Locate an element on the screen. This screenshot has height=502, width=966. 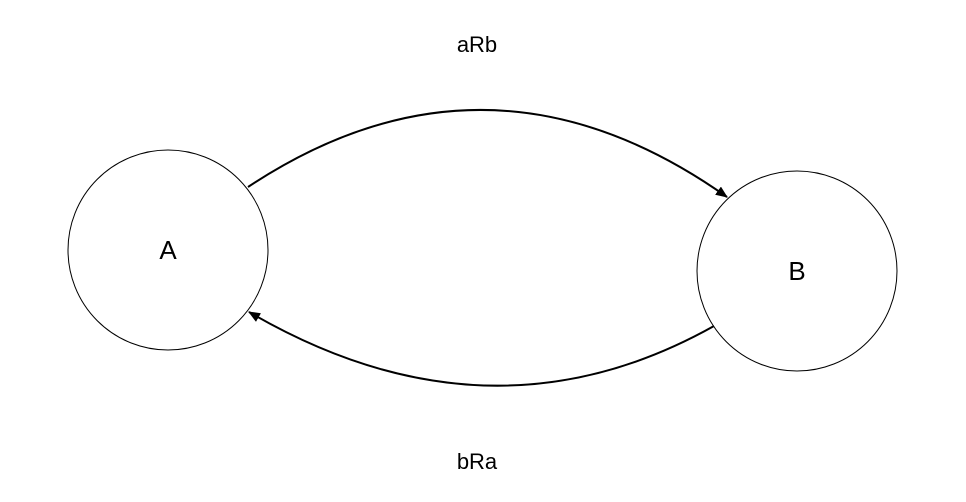
edge-b-to-a-arrow is located at coordinates (481, 349).